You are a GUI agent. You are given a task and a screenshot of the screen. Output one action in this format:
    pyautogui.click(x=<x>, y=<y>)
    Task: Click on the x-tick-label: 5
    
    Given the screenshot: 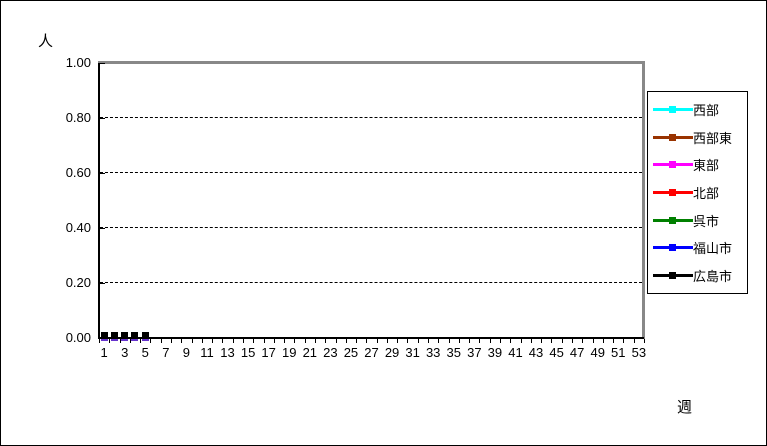 What is the action you would take?
    pyautogui.click(x=145, y=352)
    